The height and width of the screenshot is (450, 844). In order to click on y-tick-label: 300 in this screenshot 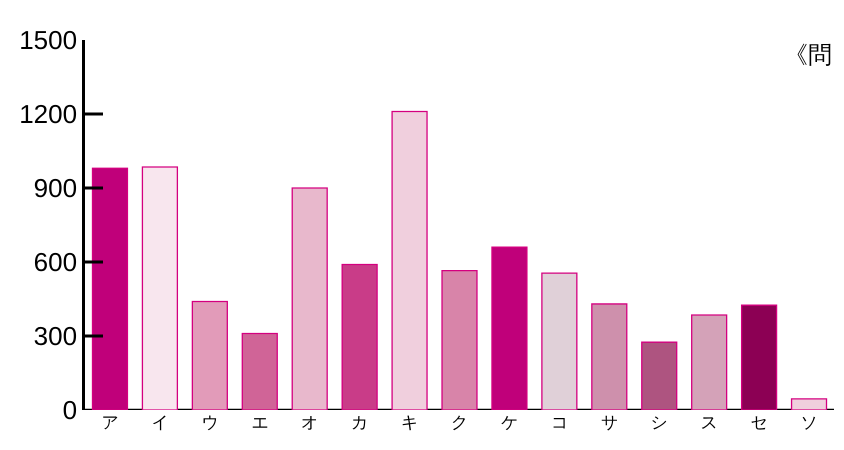, I will do `click(56, 336)`.